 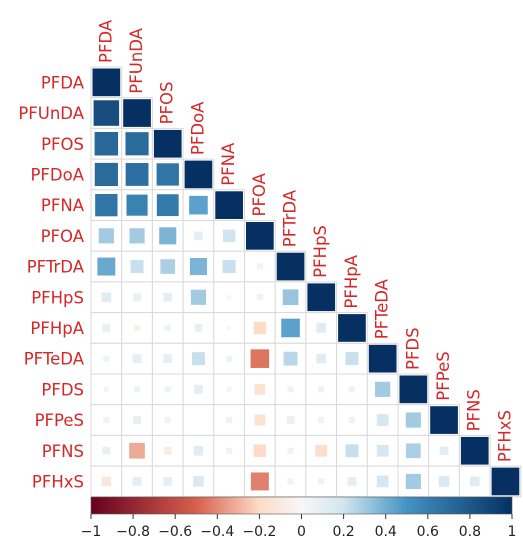 I want to click on corr-square-pfns-pfda, so click(x=106, y=450).